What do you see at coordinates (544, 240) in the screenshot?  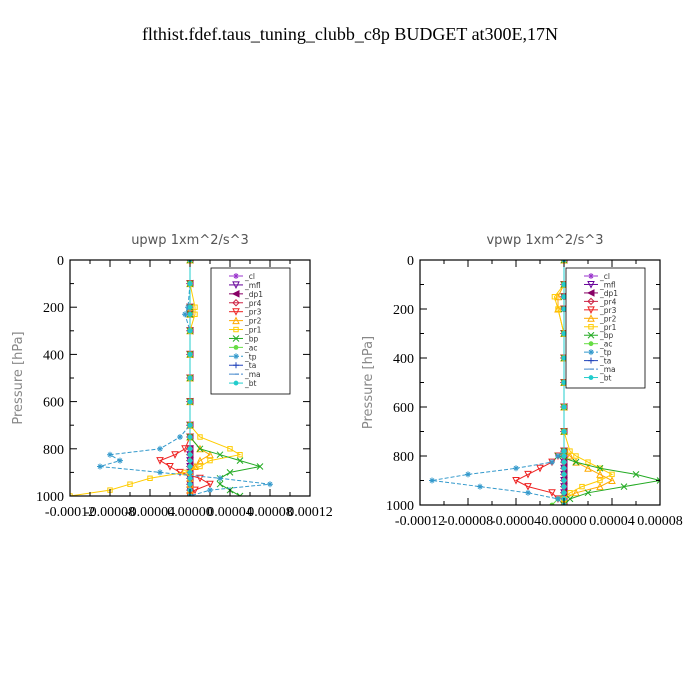 I see `panel-title: vpwp 1xm^2/s^3` at bounding box center [544, 240].